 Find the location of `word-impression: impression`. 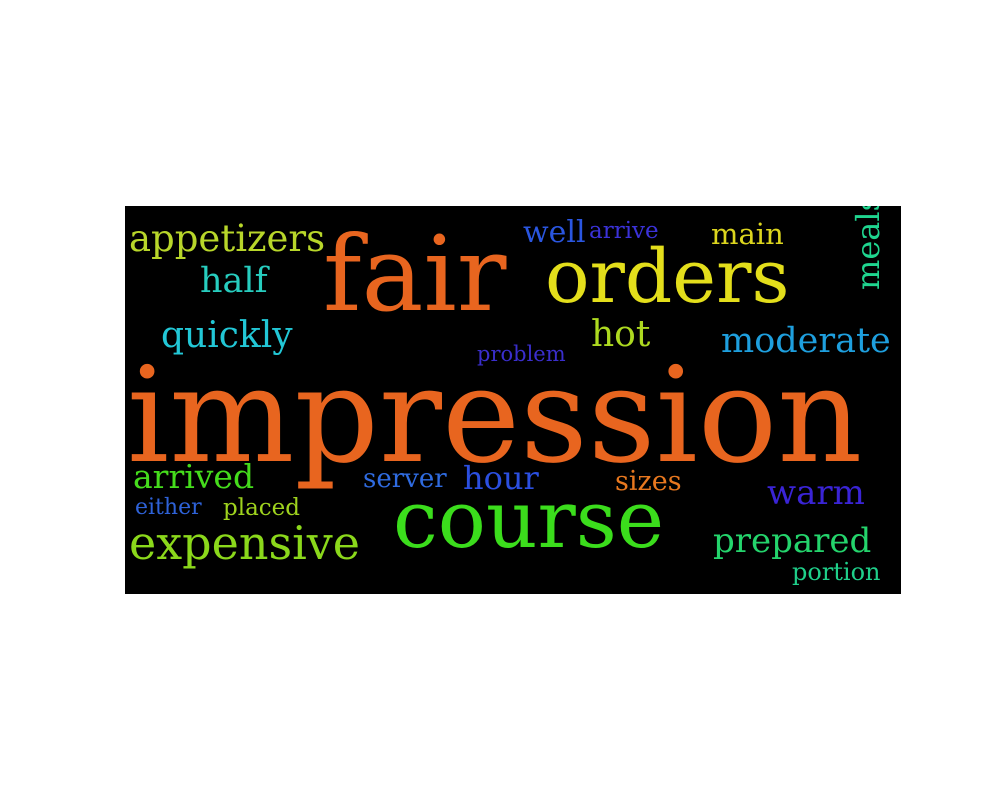

word-impression: impression is located at coordinates (495, 416).